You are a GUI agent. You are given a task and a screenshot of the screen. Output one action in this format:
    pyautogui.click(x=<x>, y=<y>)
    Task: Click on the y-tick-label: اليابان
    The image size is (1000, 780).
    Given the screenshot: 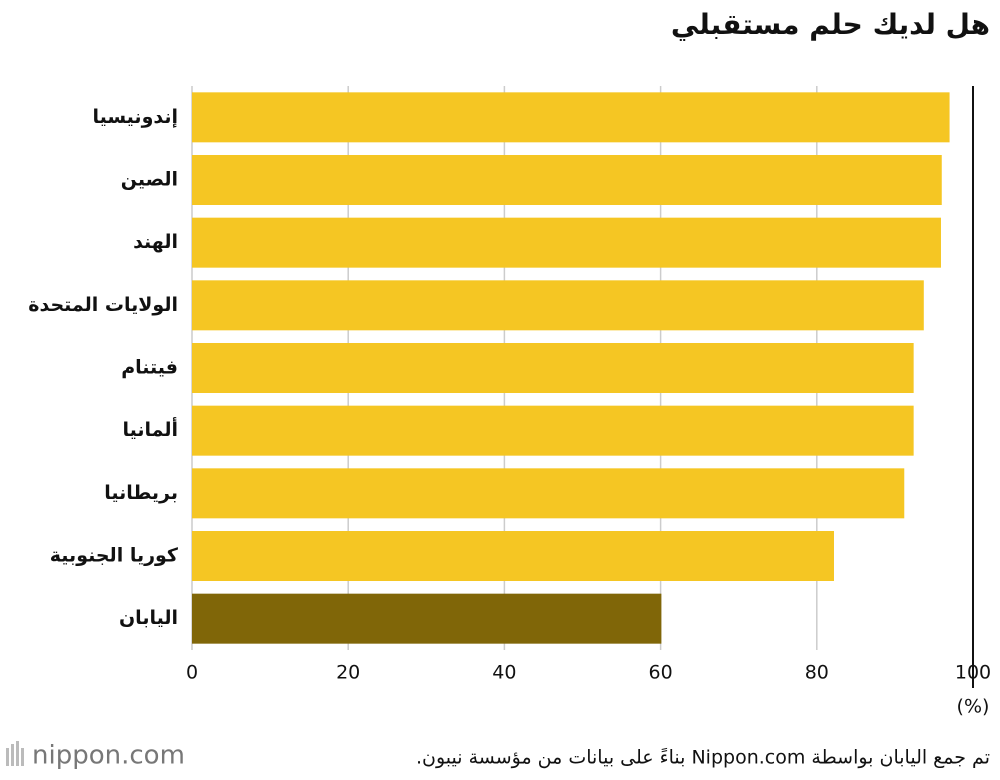 What is the action you would take?
    pyautogui.click(x=148, y=618)
    